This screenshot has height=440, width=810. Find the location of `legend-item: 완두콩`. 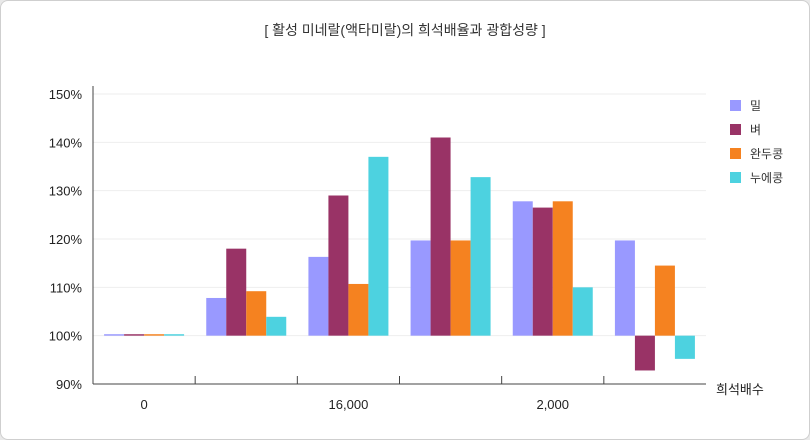

legend-item: 완두콩 is located at coordinates (756, 153).